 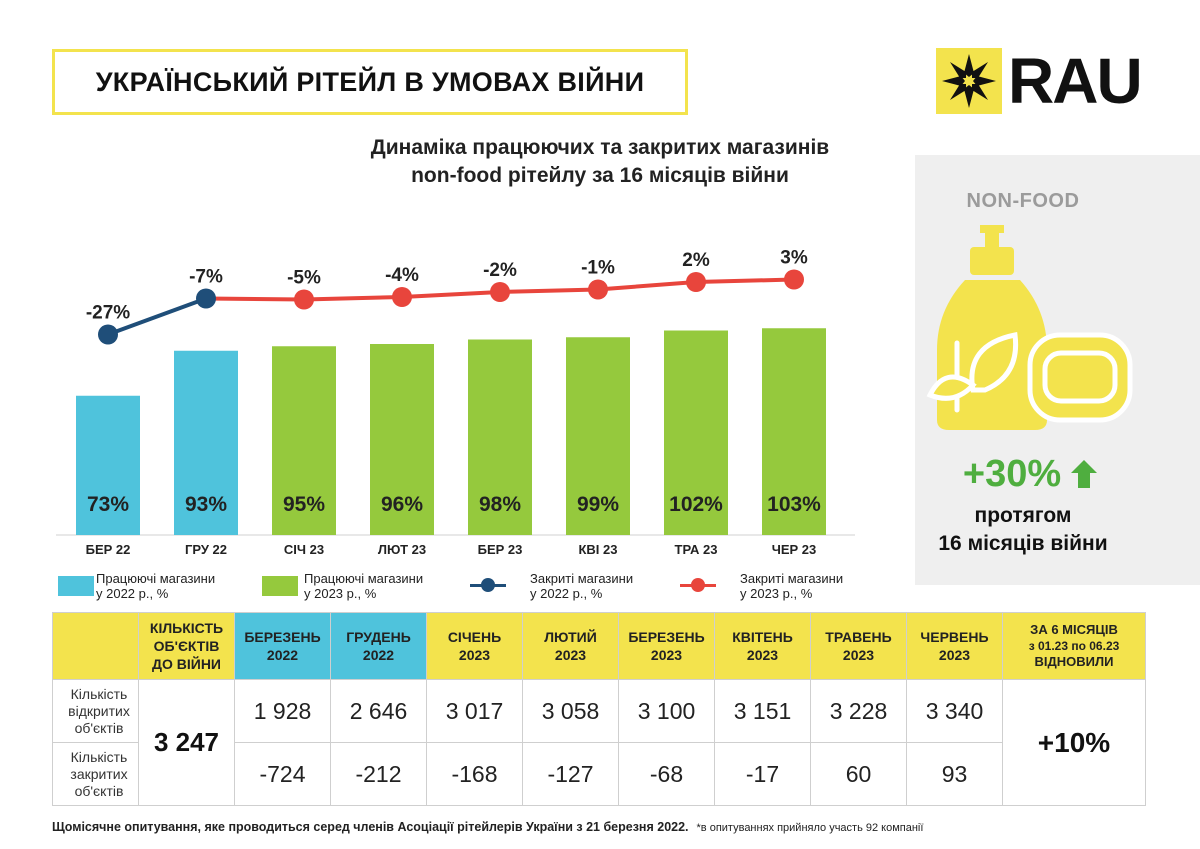 What do you see at coordinates (206, 504) in the screenshot?
I see `bar-value-label: 93%` at bounding box center [206, 504].